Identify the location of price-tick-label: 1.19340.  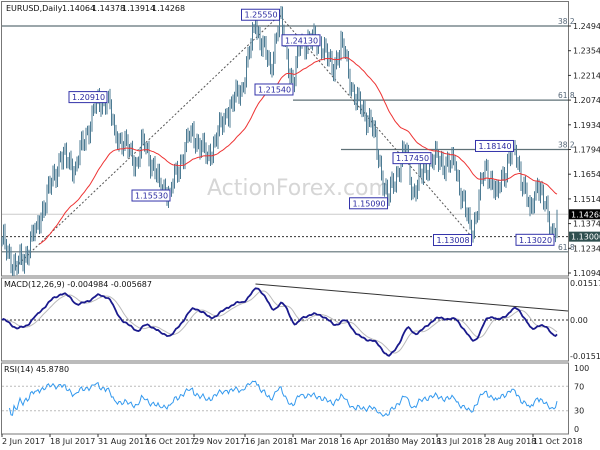
(586, 125).